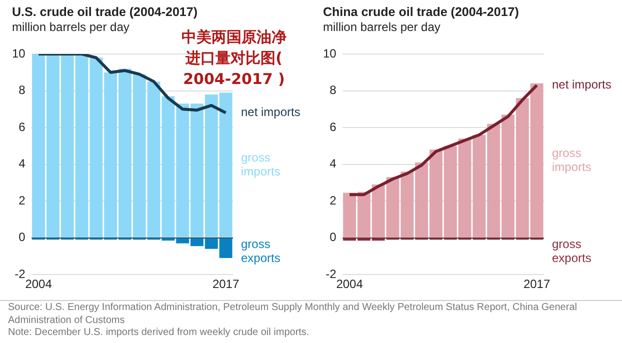 The height and width of the screenshot is (343, 622). I want to click on source-note: Source: U.S. Energy Information Administration, Petroleum Supply Monthly and Weekly Petroleum Status Report, China General Administration of Customs, so click(293, 314).